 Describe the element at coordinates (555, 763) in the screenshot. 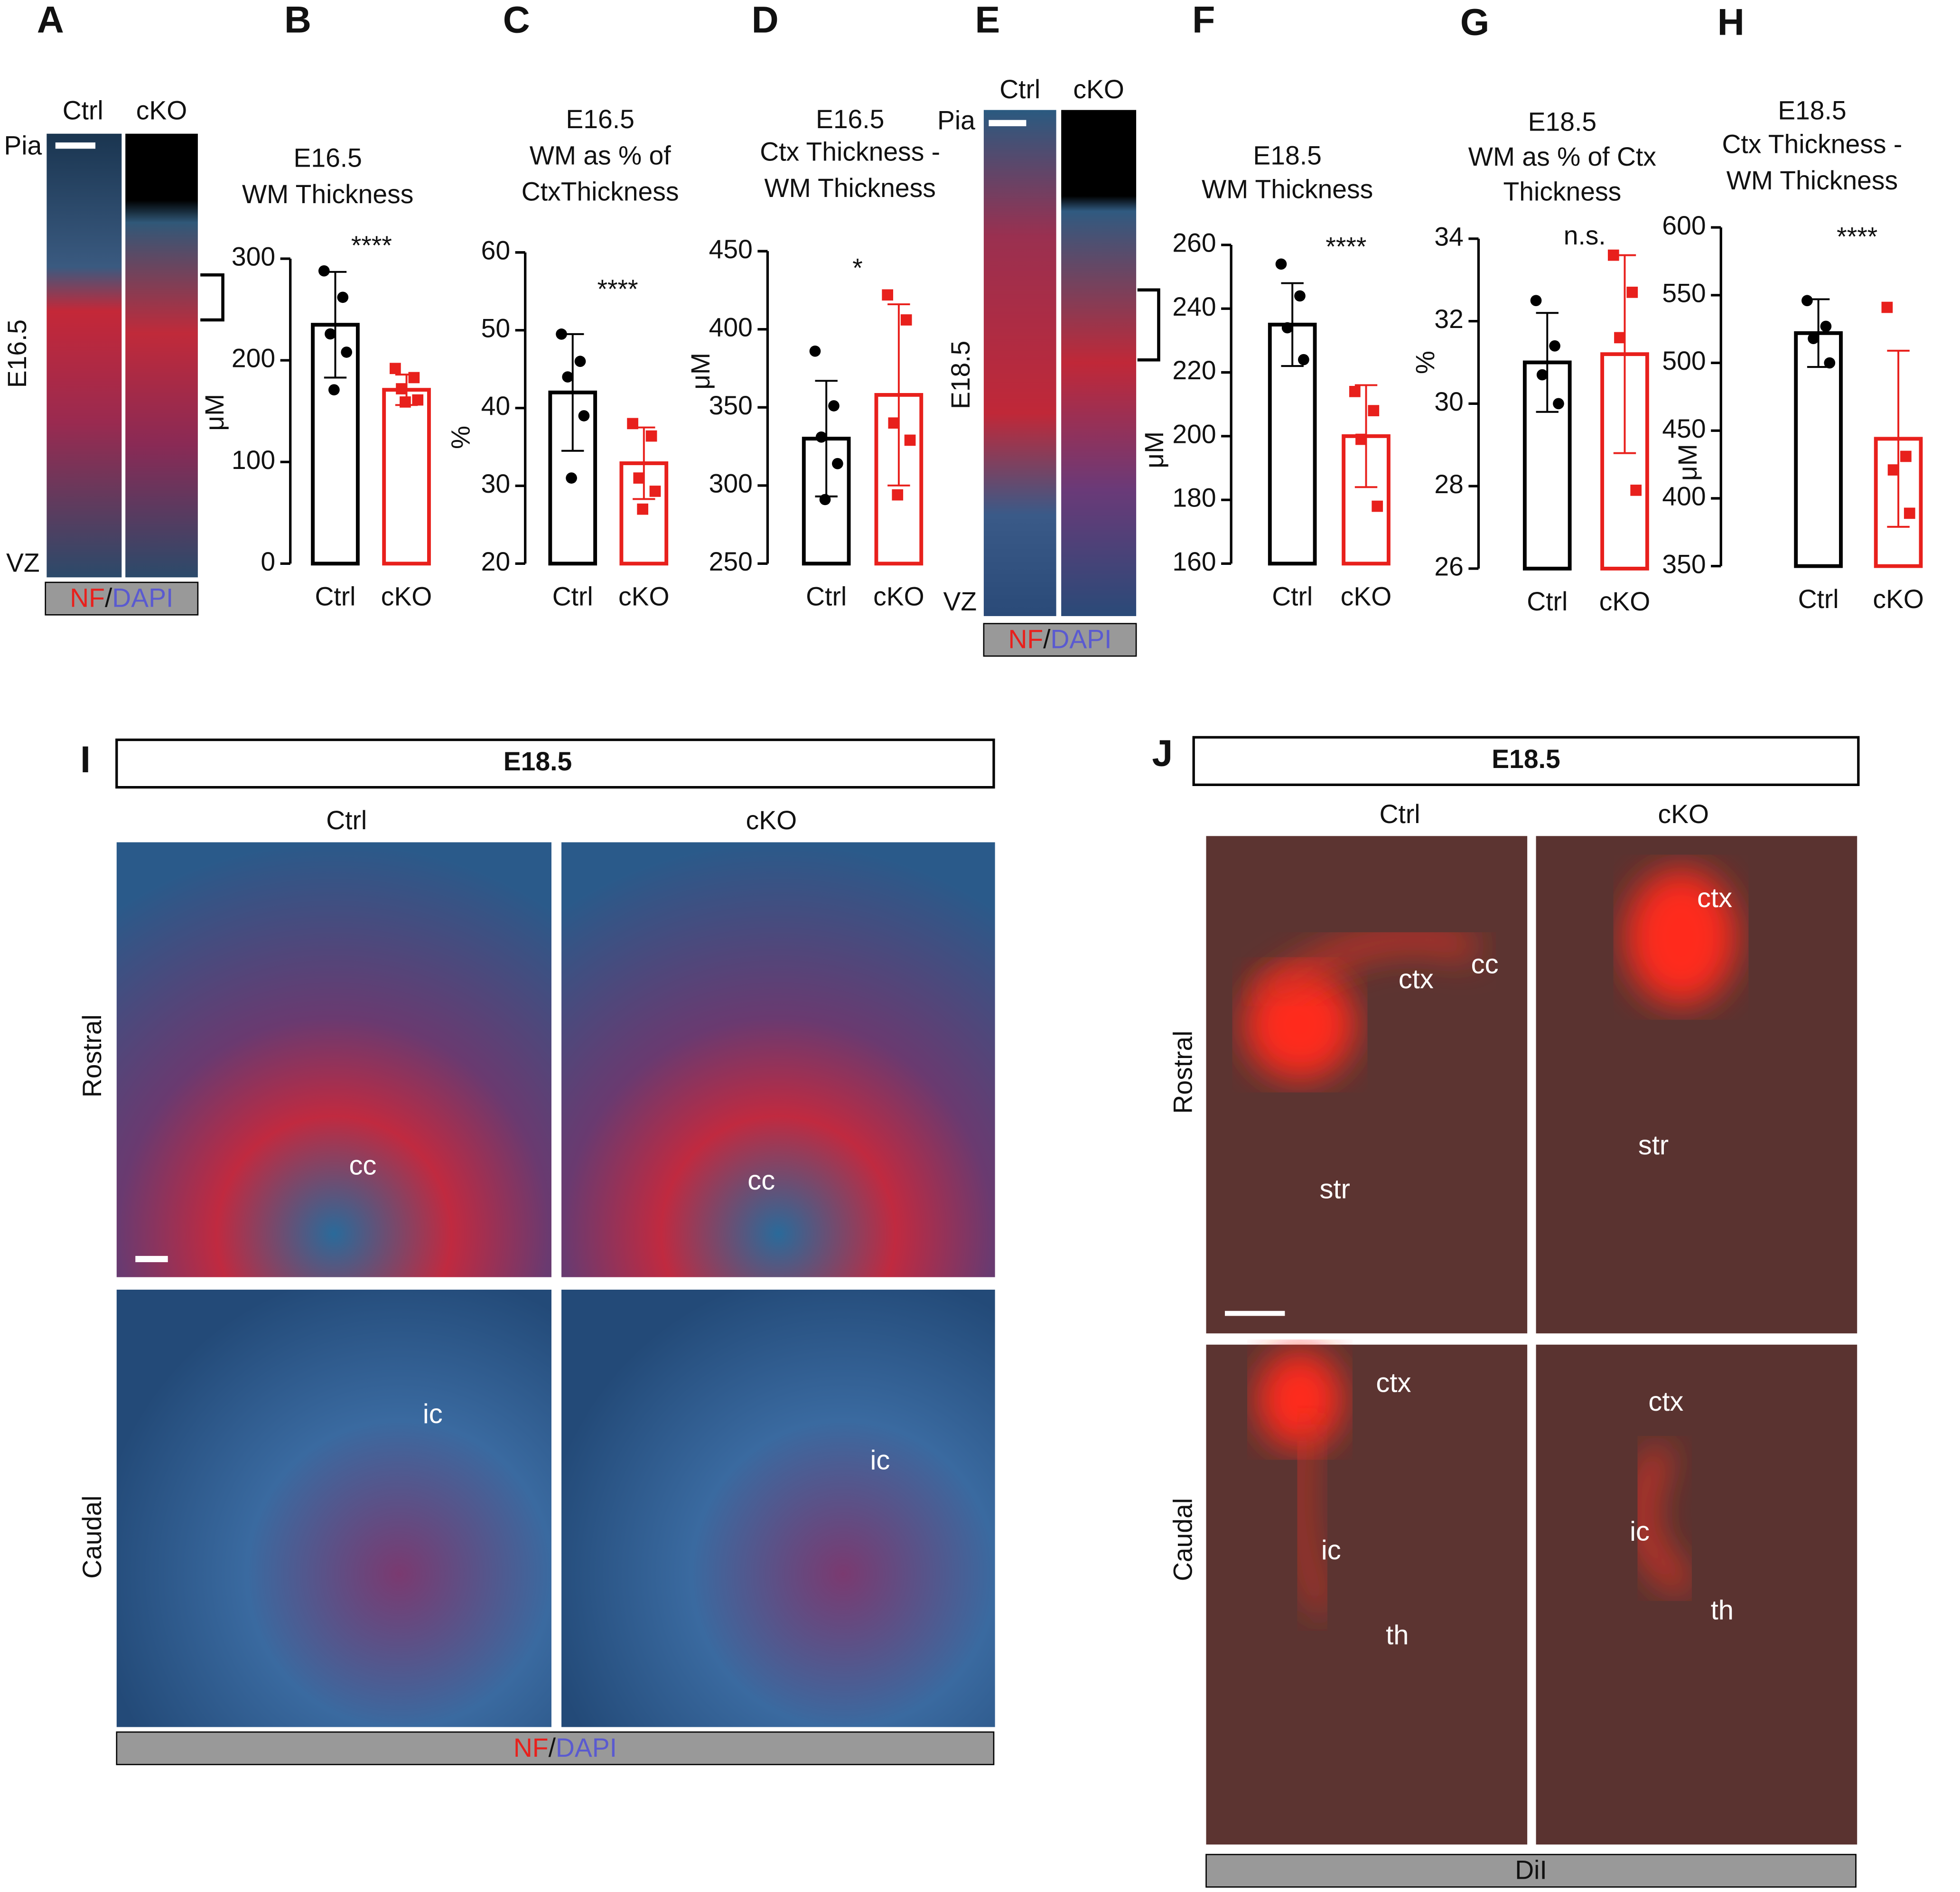

I see `header-box` at that location.